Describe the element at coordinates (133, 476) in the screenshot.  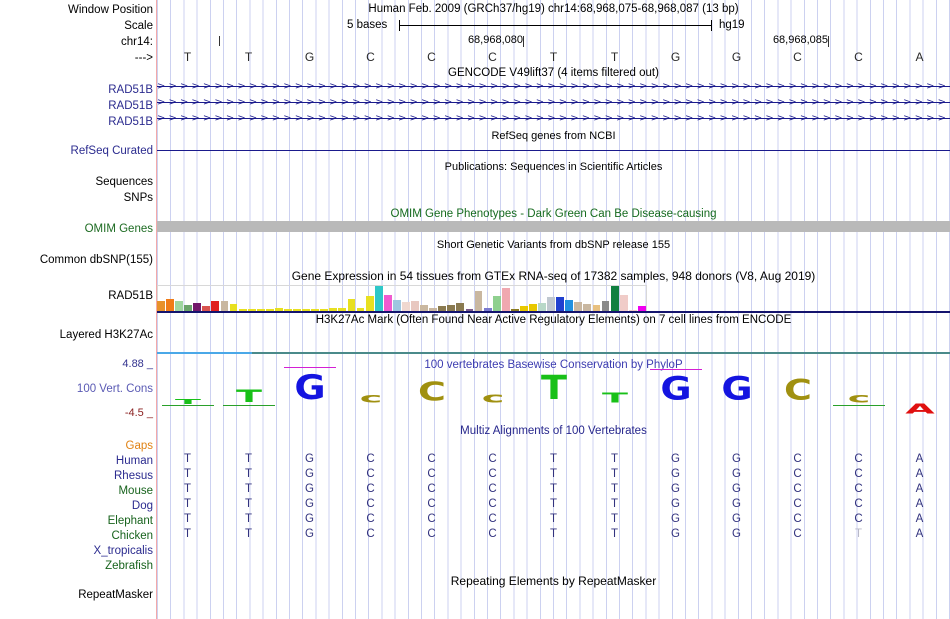
I see `label-species-rhesus: Rhesus` at that location.